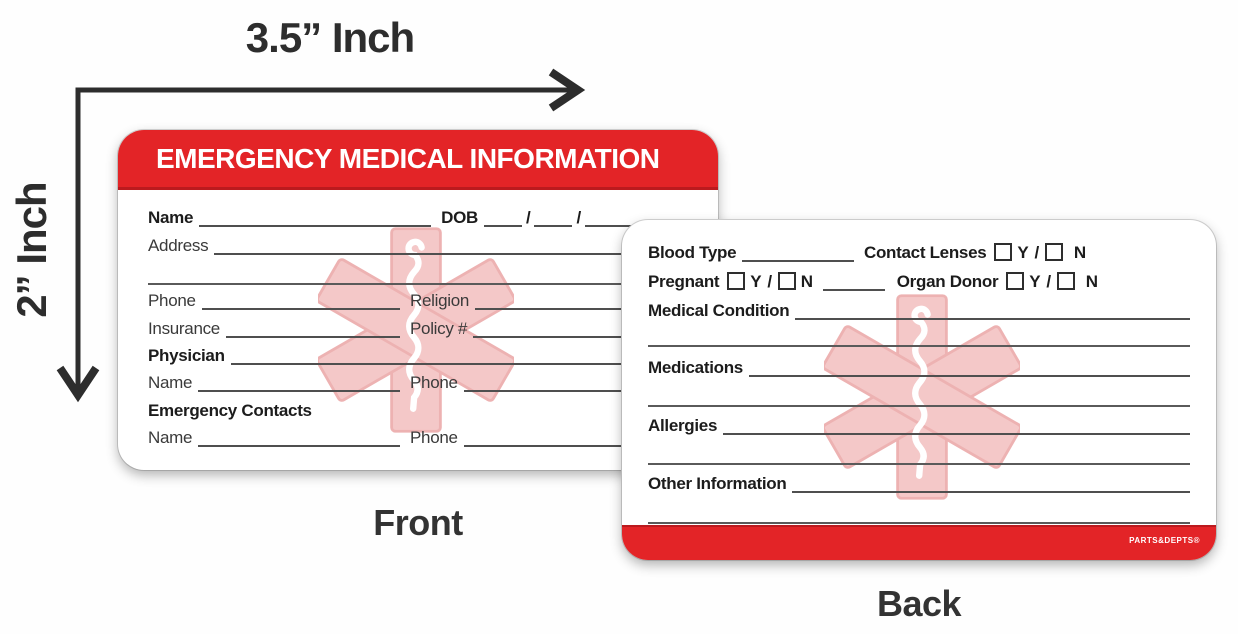  I want to click on field-row-medications: Medications, so click(919, 367).